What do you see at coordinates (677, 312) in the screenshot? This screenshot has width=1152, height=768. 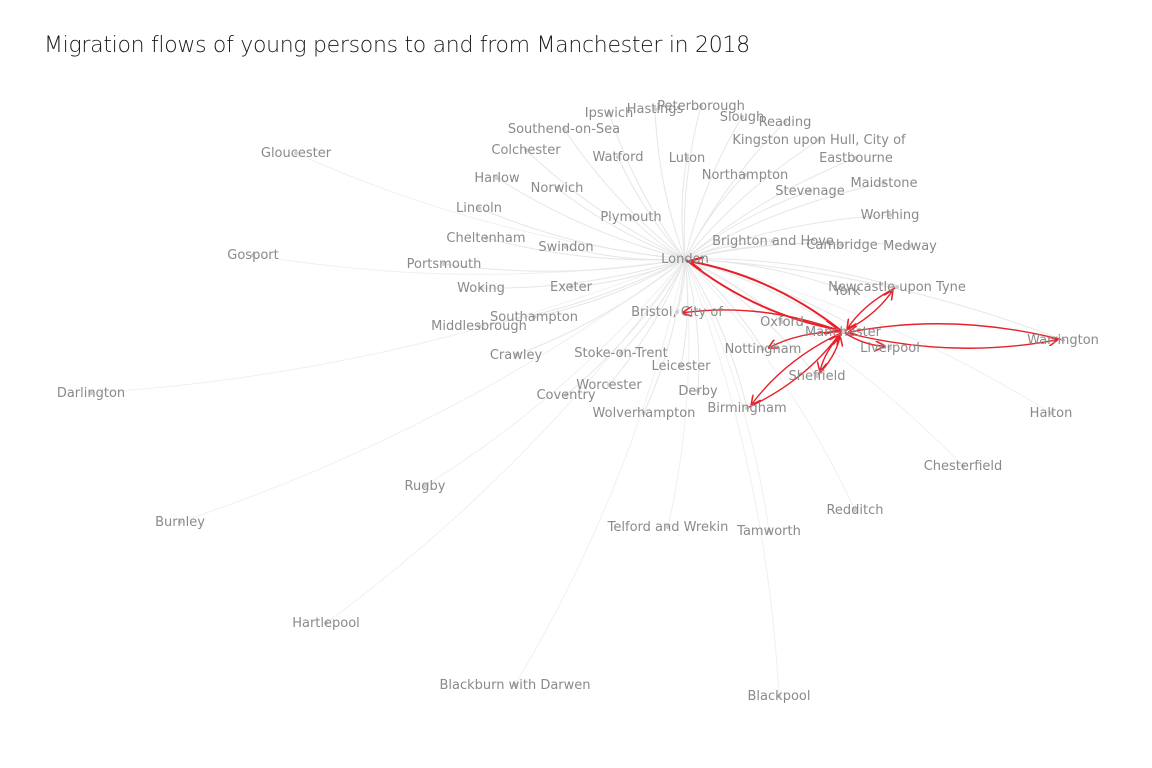 I see `node-bristol: Bristol, City of` at bounding box center [677, 312].